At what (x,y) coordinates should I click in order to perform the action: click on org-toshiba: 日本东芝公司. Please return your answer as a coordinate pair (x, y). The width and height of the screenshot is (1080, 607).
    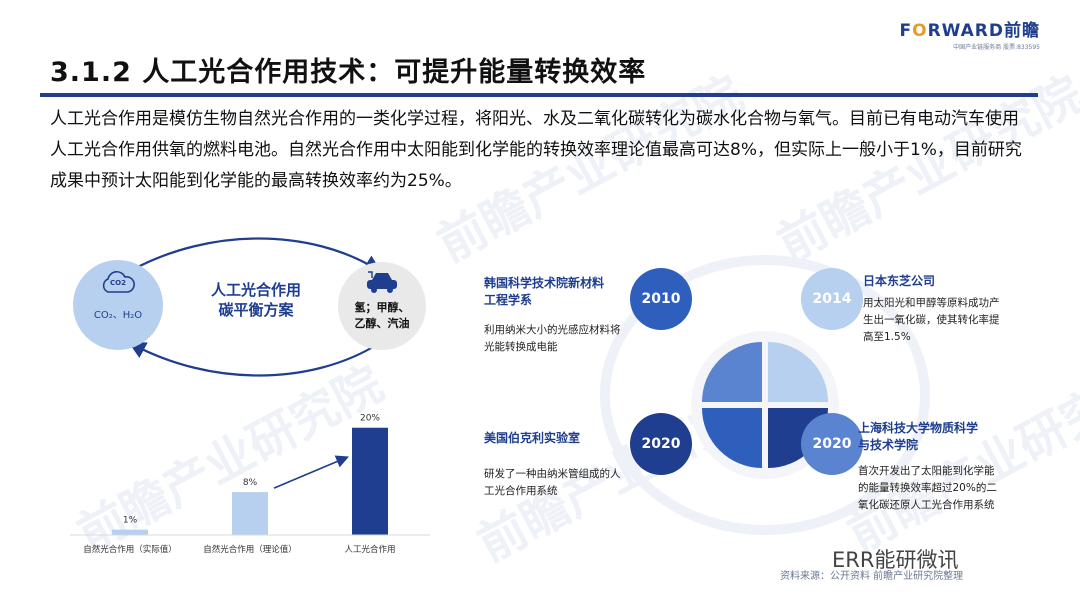
    Looking at the image, I should click on (899, 281).